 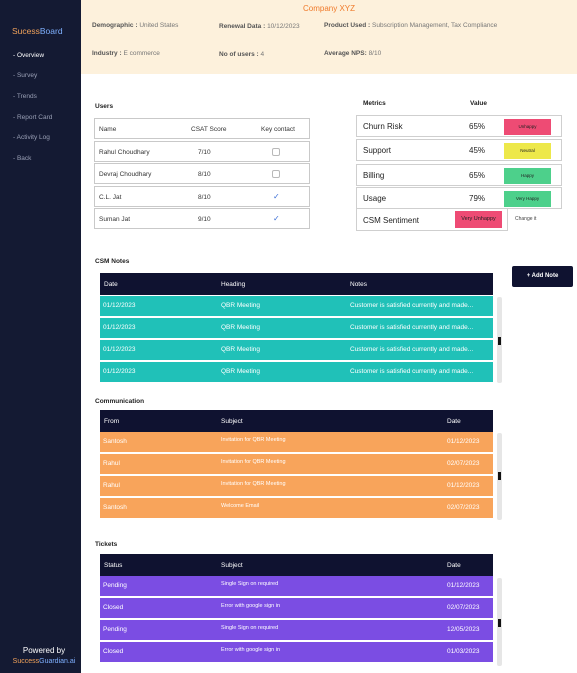 I want to click on notes-col-notes: Notes, so click(x=358, y=284).